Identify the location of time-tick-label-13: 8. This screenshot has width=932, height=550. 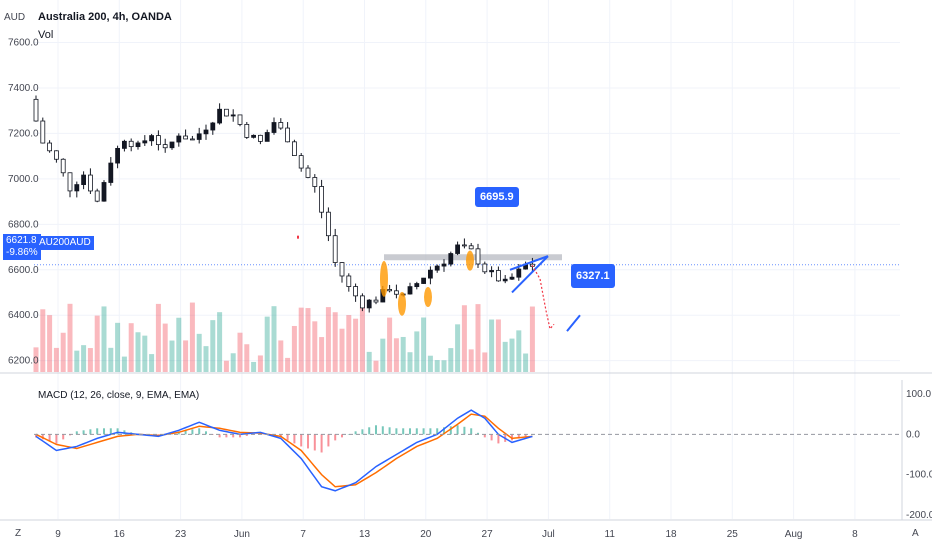
(855, 534).